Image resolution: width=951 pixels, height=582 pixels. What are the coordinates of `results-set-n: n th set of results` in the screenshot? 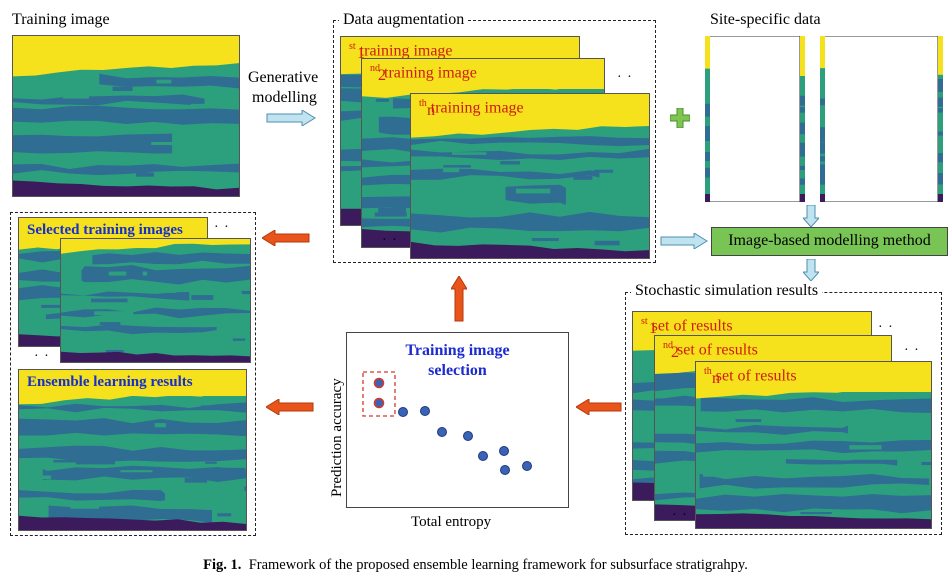 It's located at (813, 445).